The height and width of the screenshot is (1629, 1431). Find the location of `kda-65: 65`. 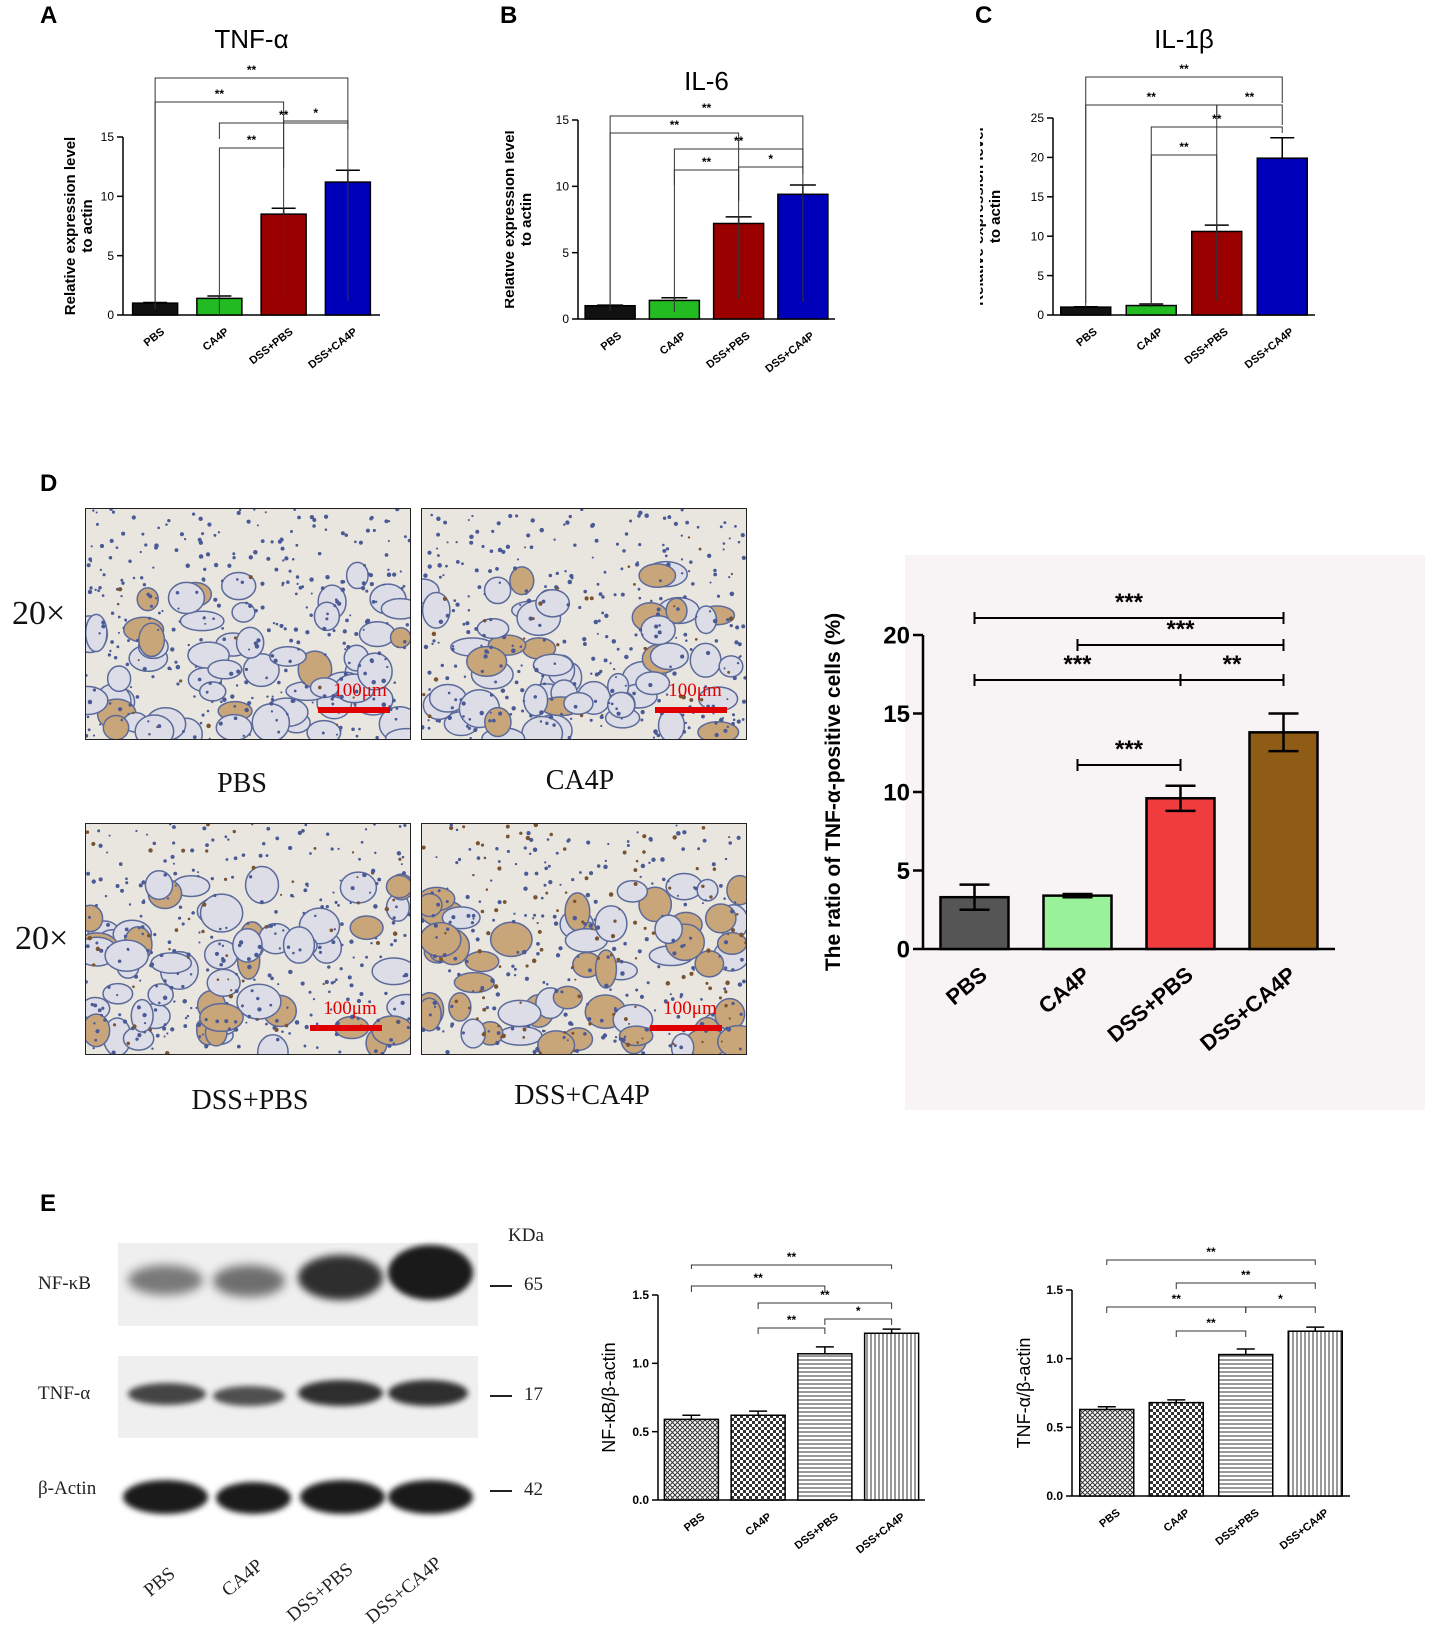

kda-65: 65 is located at coordinates (533, 1284).